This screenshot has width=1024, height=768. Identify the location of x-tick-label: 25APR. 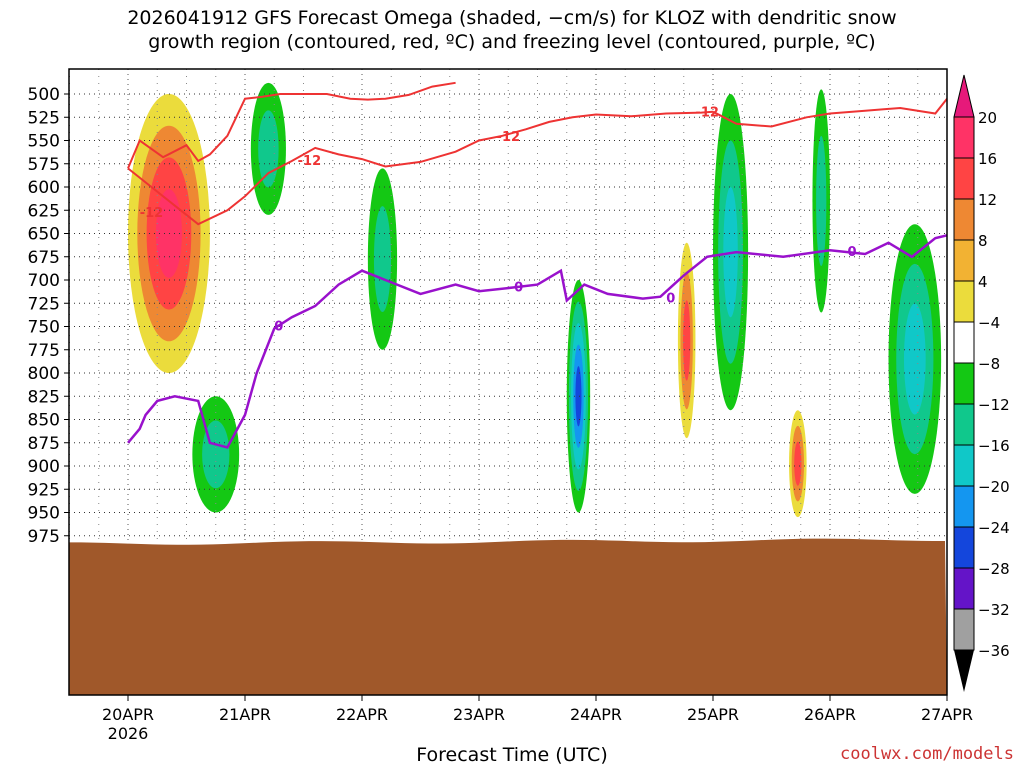
(713, 714).